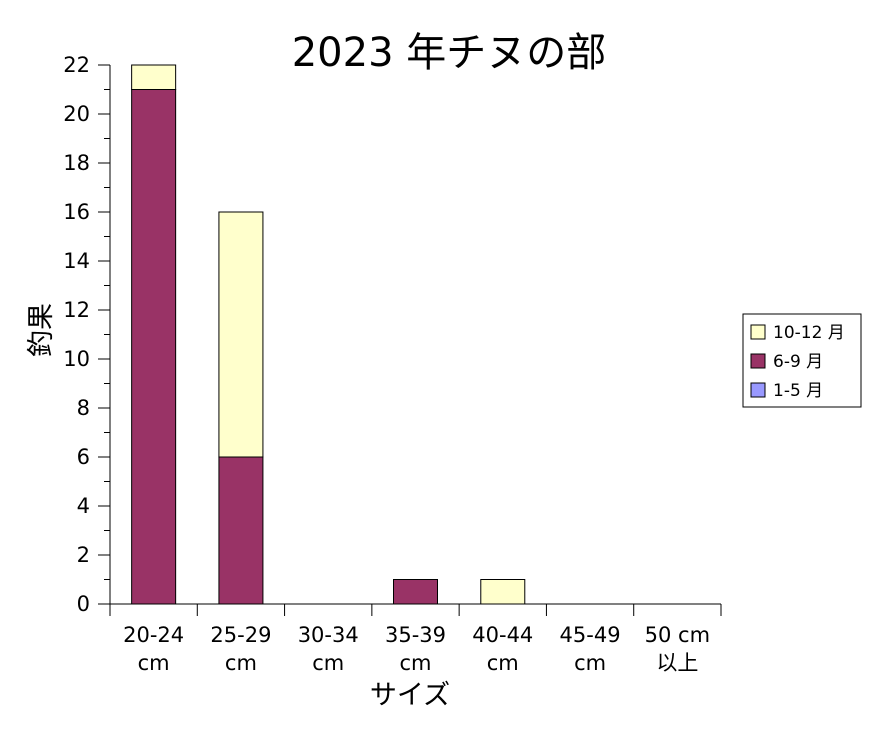 The width and height of the screenshot is (880, 729). What do you see at coordinates (76, 310) in the screenshot?
I see `y-tick-label: 12` at bounding box center [76, 310].